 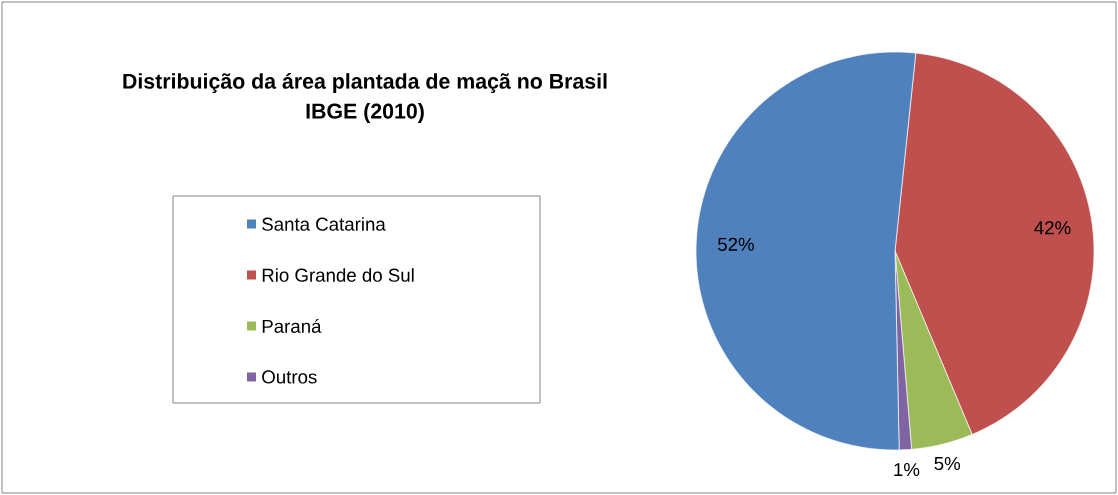 What do you see at coordinates (292, 326) in the screenshot?
I see `legend-label: Paraná` at bounding box center [292, 326].